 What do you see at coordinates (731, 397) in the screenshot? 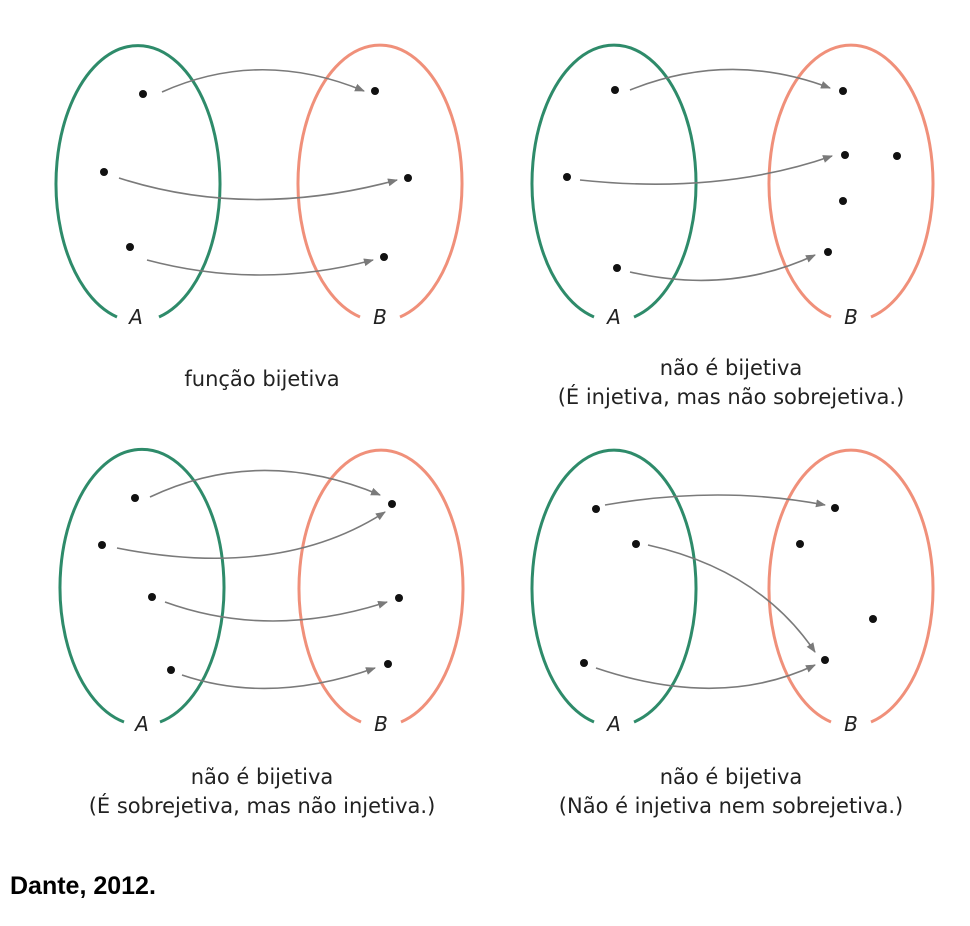
I see `caption-line: (É injetiva, mas não sobrejetiva.)` at bounding box center [731, 397].